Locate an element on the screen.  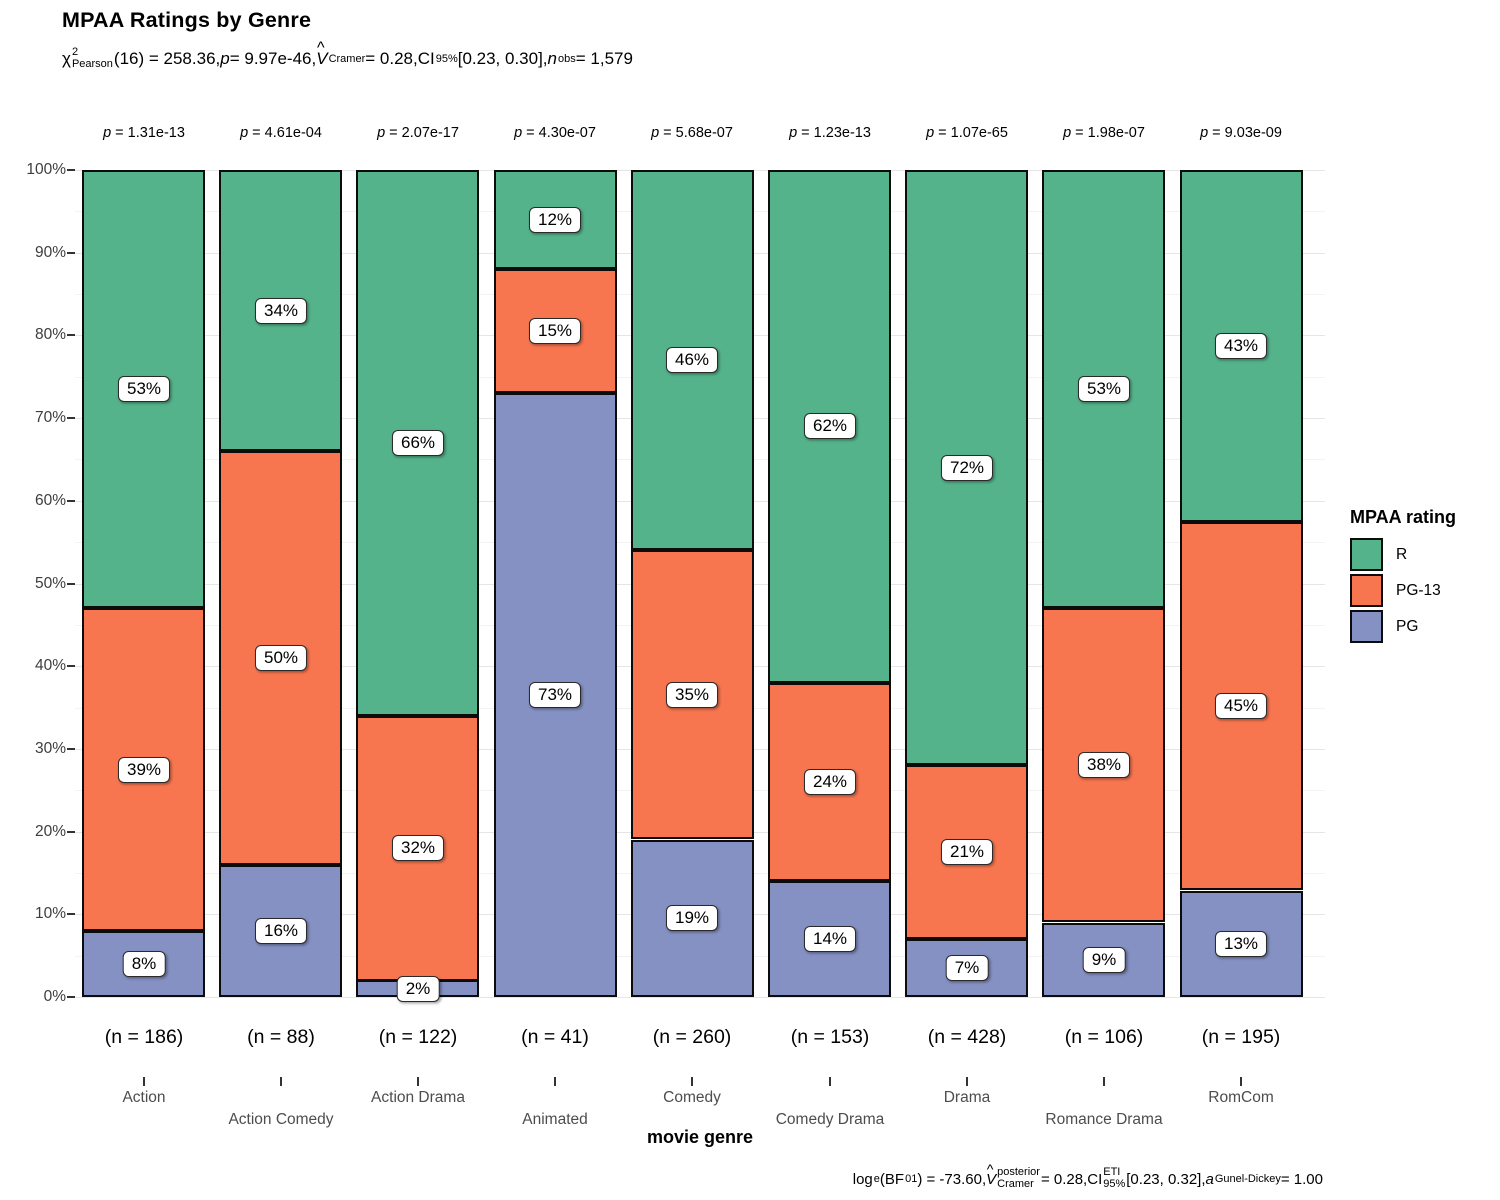
n-subscript: obs is located at coordinates (567, 59).